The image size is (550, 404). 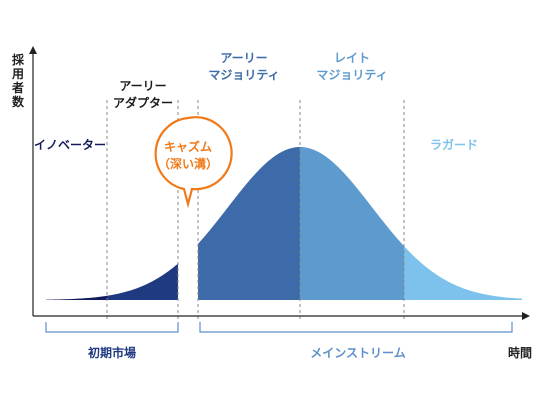 I want to click on label-laggards: ラガード, so click(x=454, y=144).